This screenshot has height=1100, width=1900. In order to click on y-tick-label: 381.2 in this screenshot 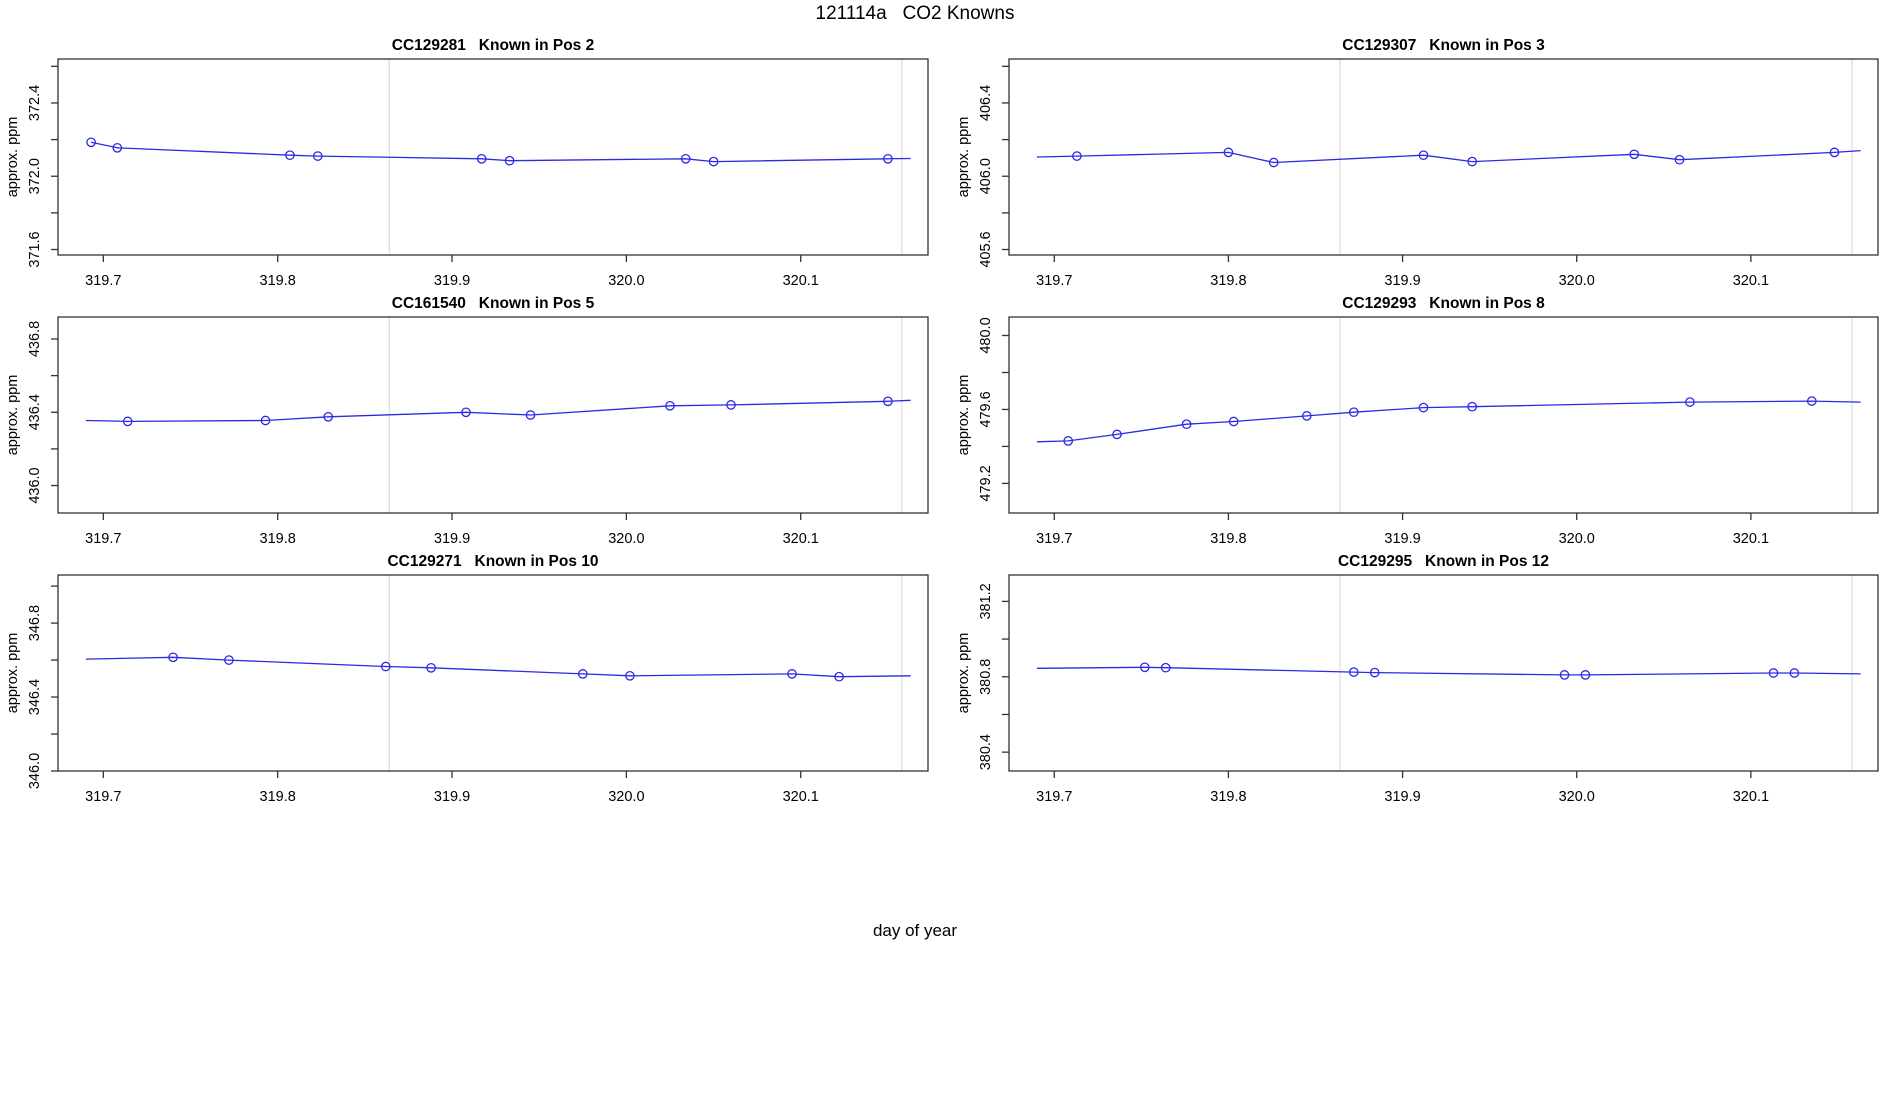, I will do `click(986, 601)`.